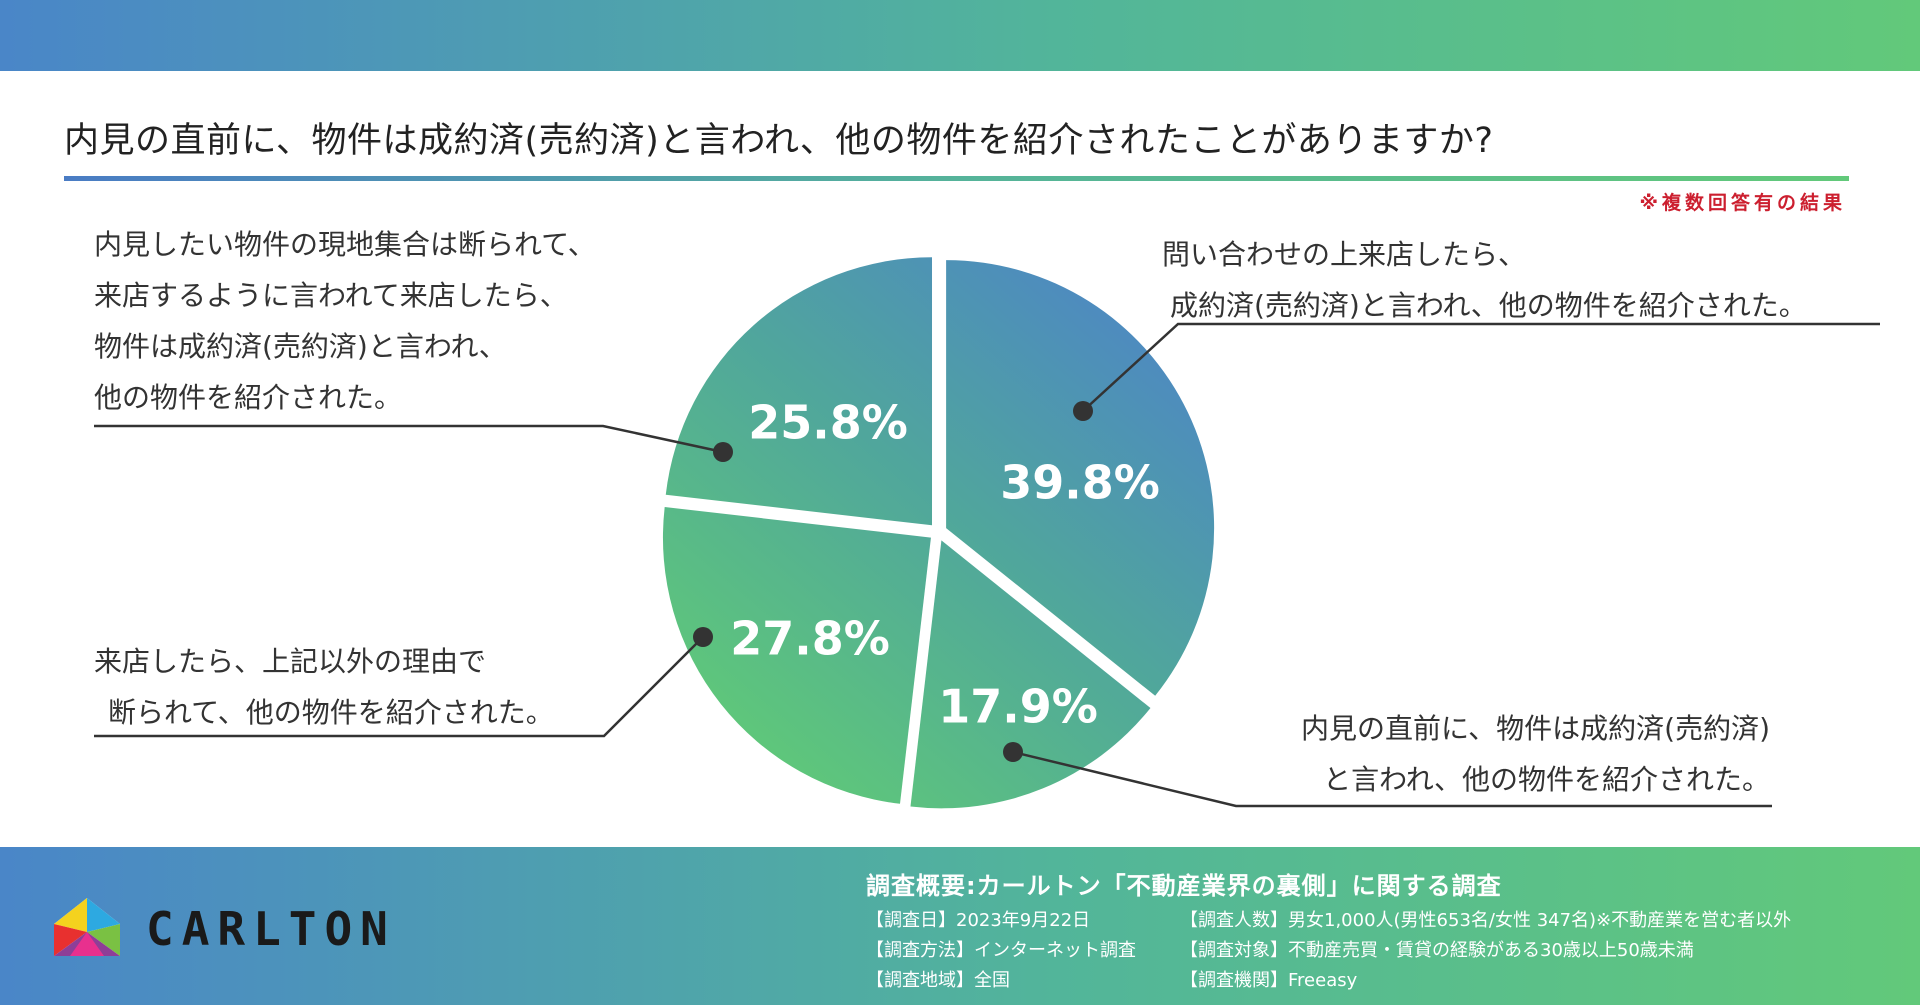 The image size is (1920, 1005). What do you see at coordinates (1546, 779) in the screenshot?
I see `slice-description-line: と言われ、他の物件を紹介された。` at bounding box center [1546, 779].